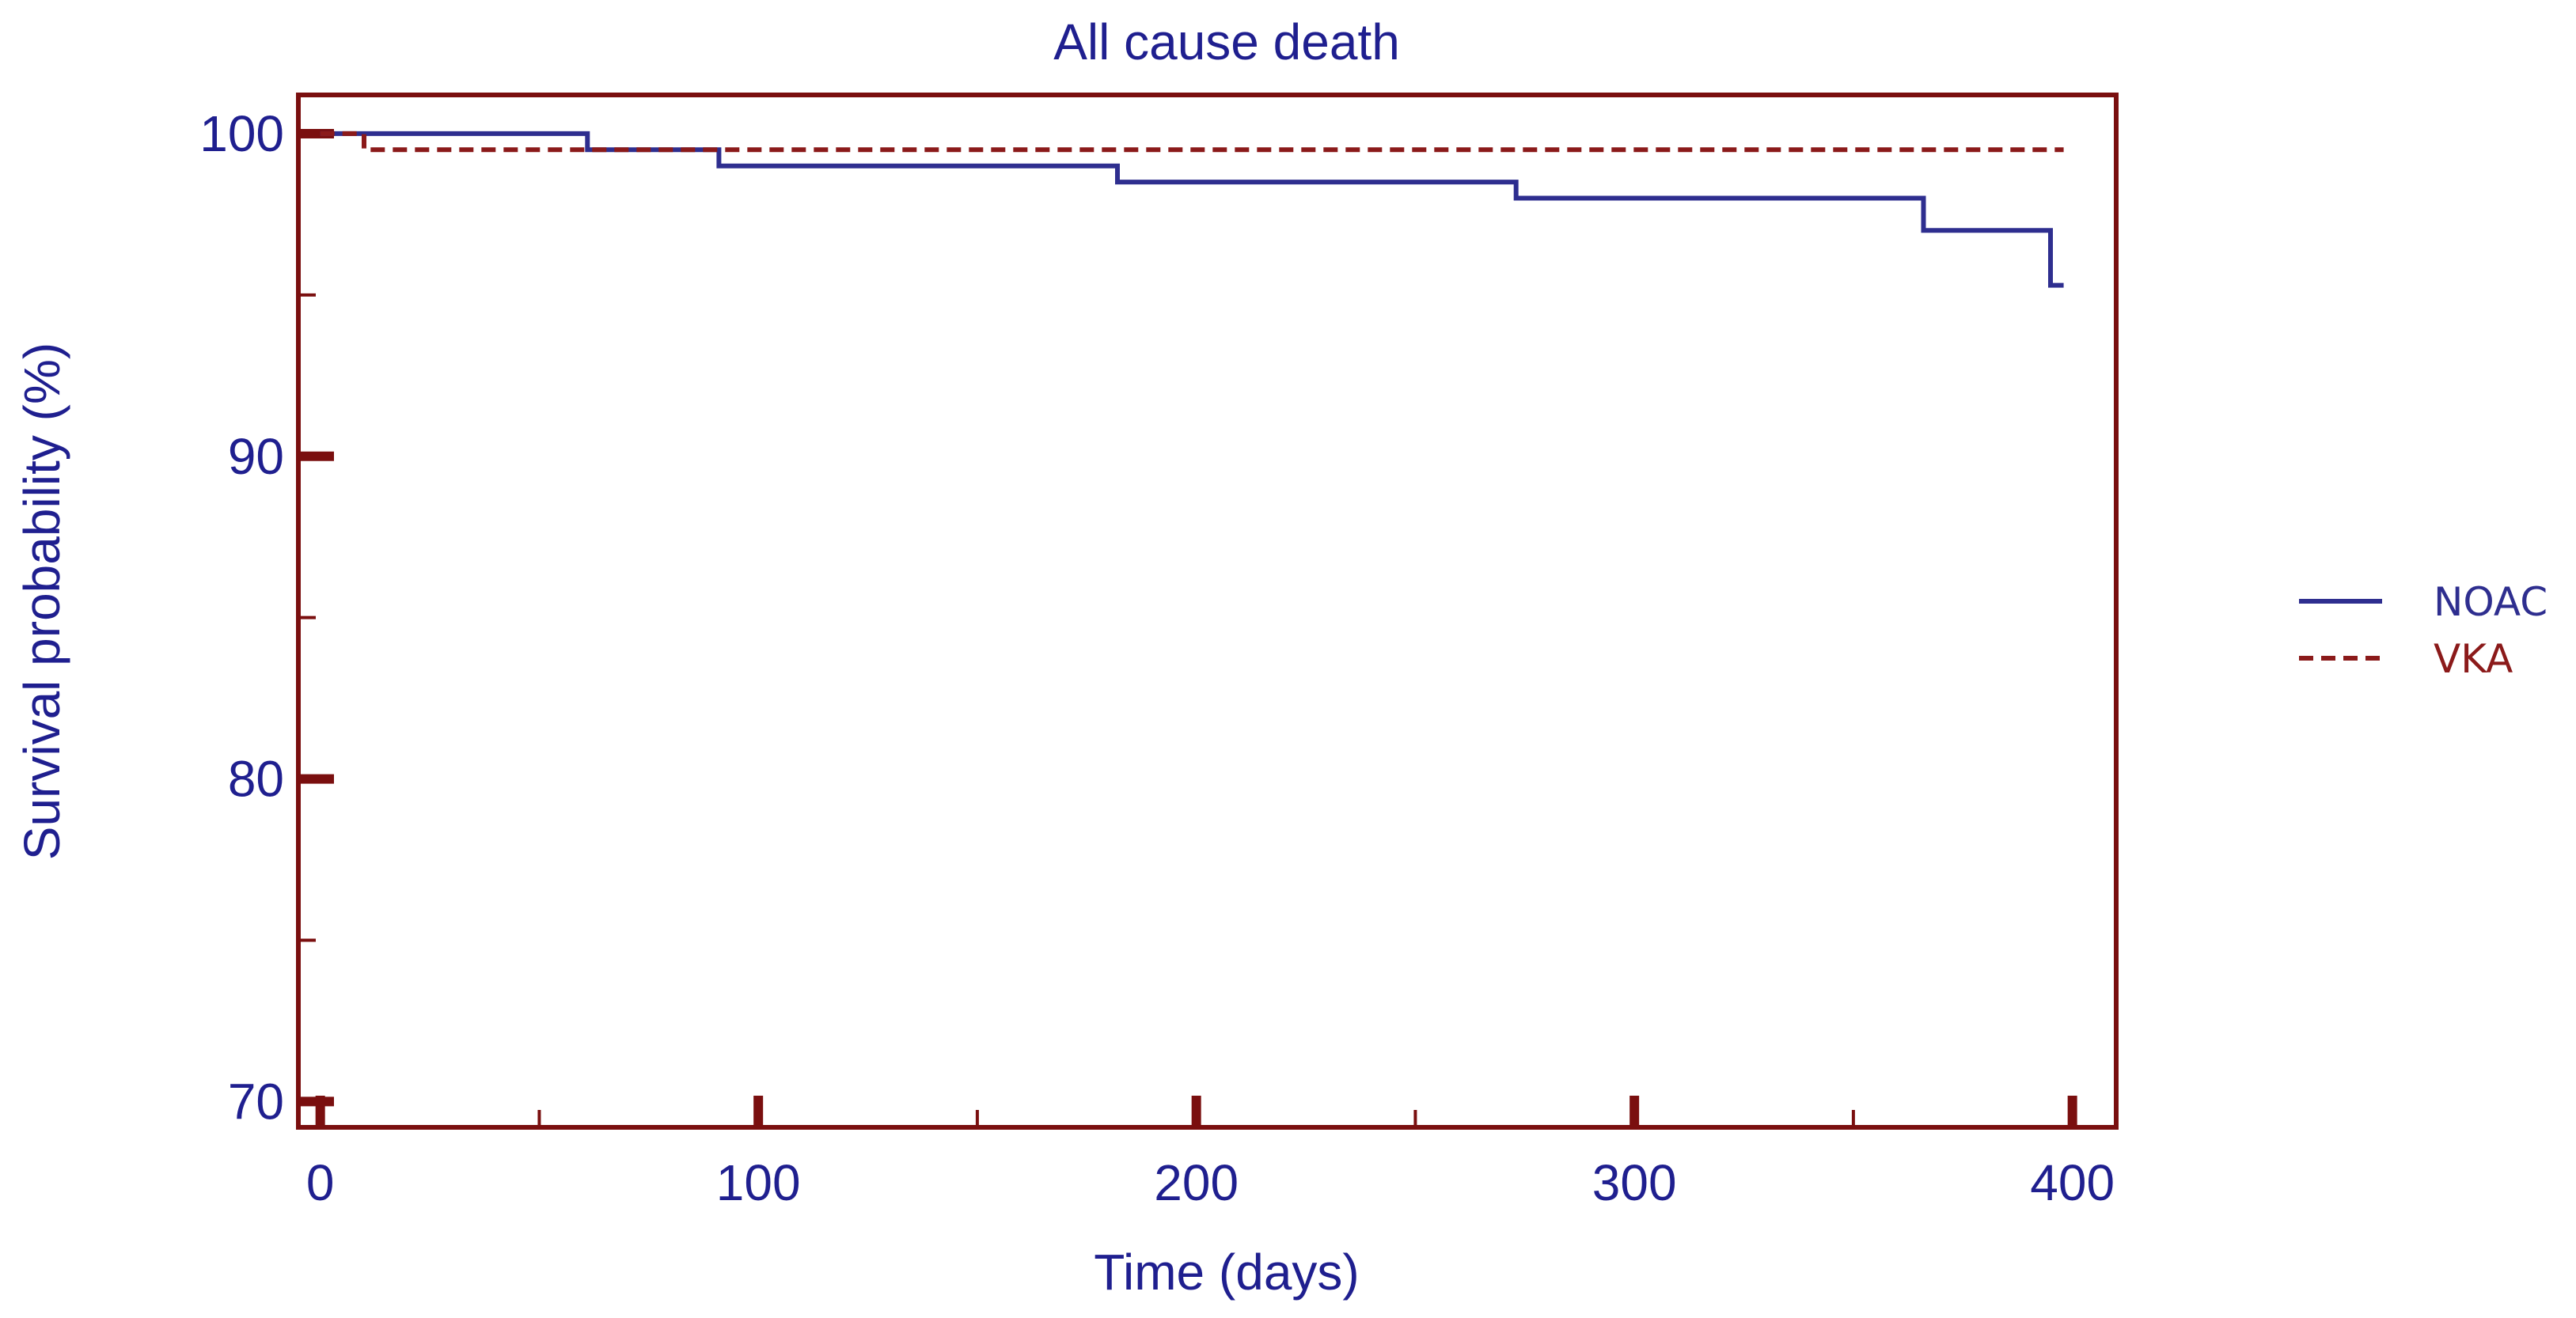 This screenshot has height=1318, width=2576. What do you see at coordinates (256, 779) in the screenshot?
I see `y-tick-label: 80` at bounding box center [256, 779].